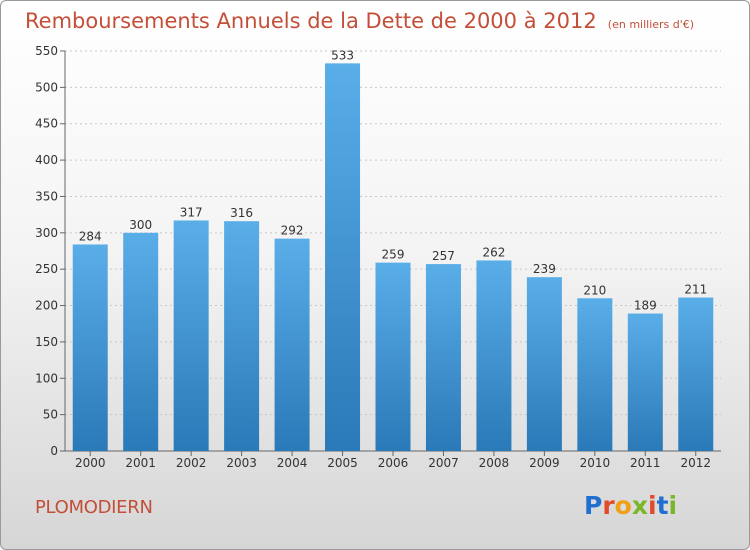 The image size is (750, 550). Describe the element at coordinates (140, 463) in the screenshot. I see `x-tick-label: 2001` at that location.